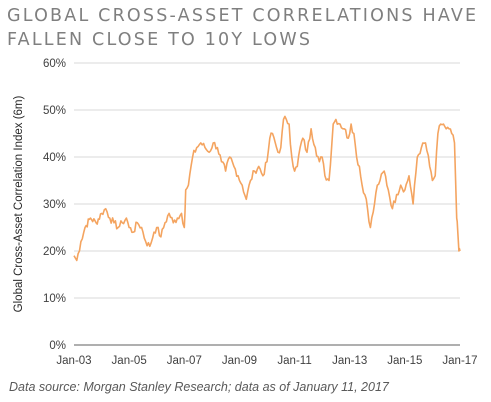 The height and width of the screenshot is (402, 491). Describe the element at coordinates (243, 16) in the screenshot. I see `chart-title-line-1: GLOBAL CROSS-ASSET CORRELATIONS HAVE` at that location.